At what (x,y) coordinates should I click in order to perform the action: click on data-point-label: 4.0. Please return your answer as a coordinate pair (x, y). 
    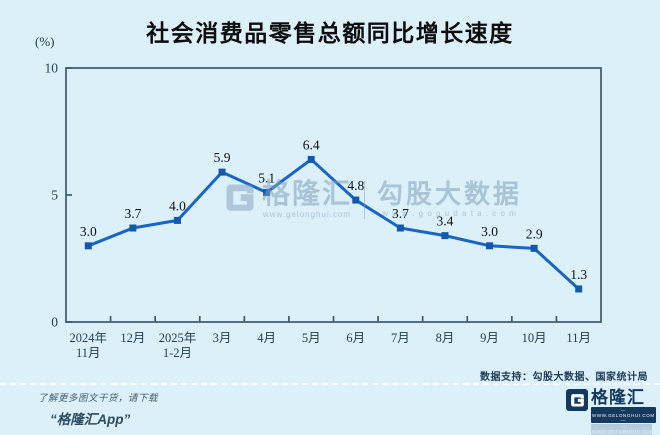
    Looking at the image, I should click on (177, 205).